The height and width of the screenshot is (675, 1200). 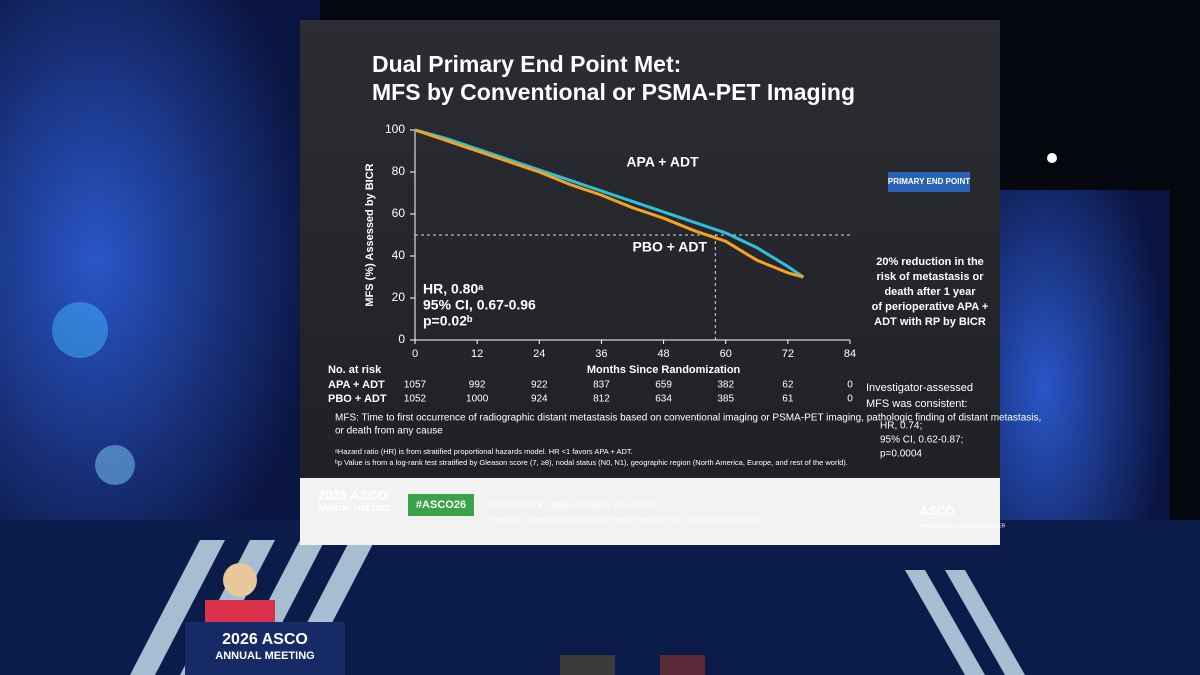 I want to click on side-note: risk of metastasis or, so click(x=931, y=277).